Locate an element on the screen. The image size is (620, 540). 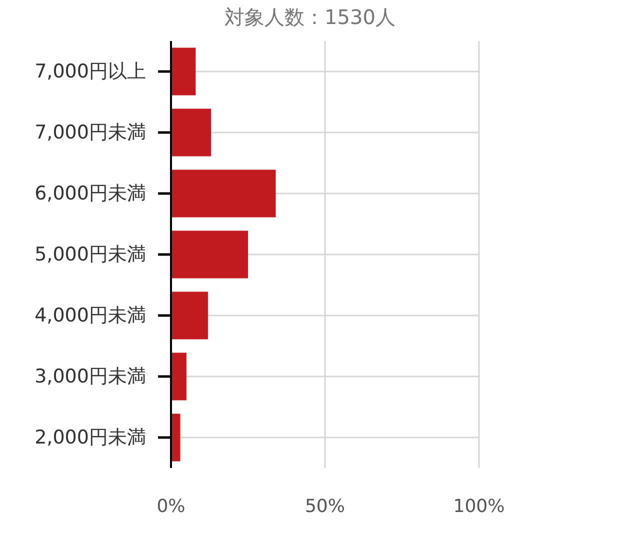
x-tick-label: 100% is located at coordinates (479, 506).